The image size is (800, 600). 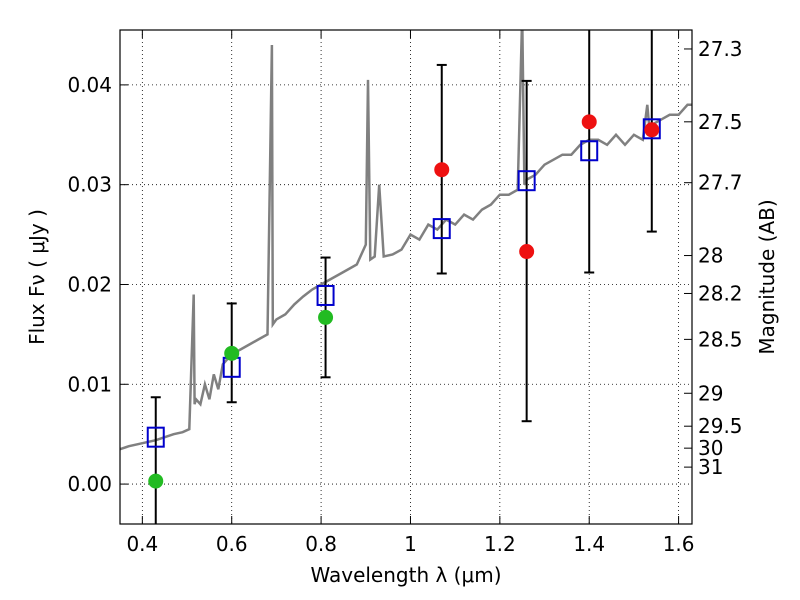 What do you see at coordinates (89, 185) in the screenshot?
I see `y-tick-label: 0.03` at bounding box center [89, 185].